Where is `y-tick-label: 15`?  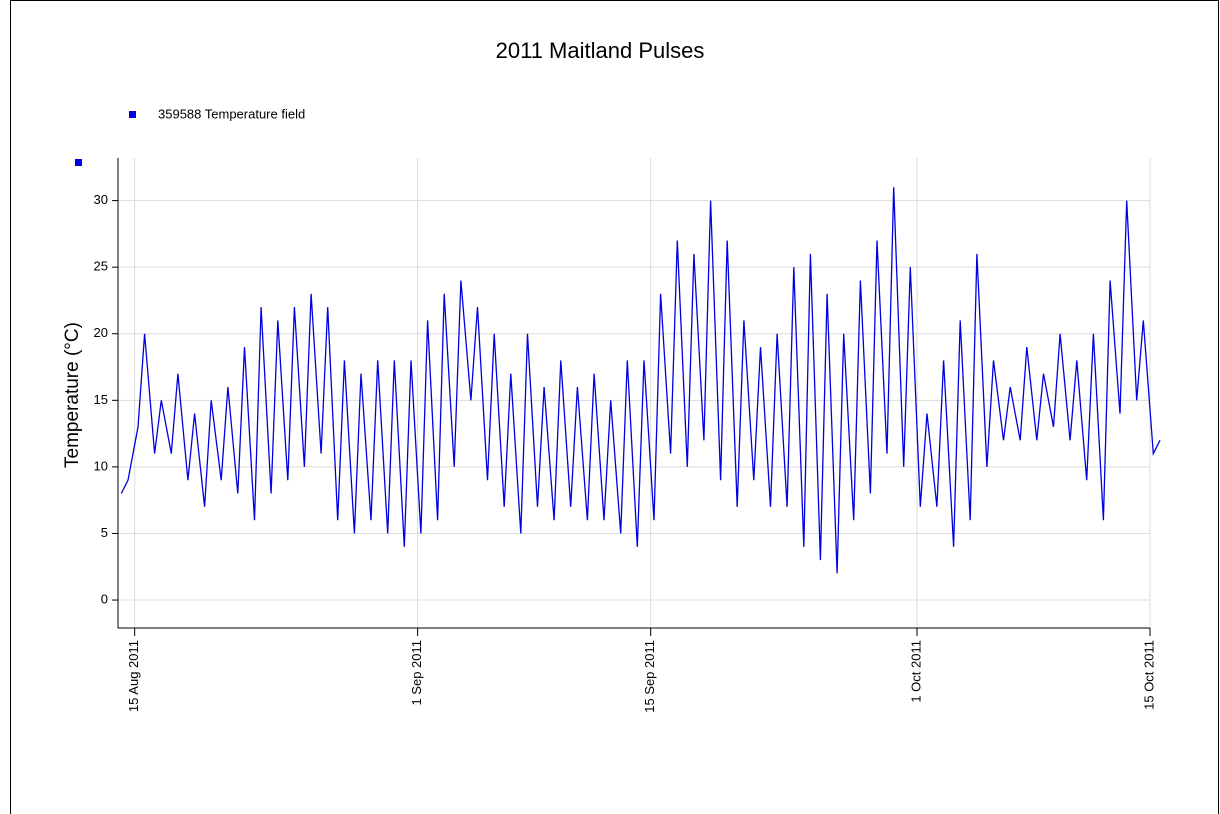 y-tick-label: 15 is located at coordinates (101, 399).